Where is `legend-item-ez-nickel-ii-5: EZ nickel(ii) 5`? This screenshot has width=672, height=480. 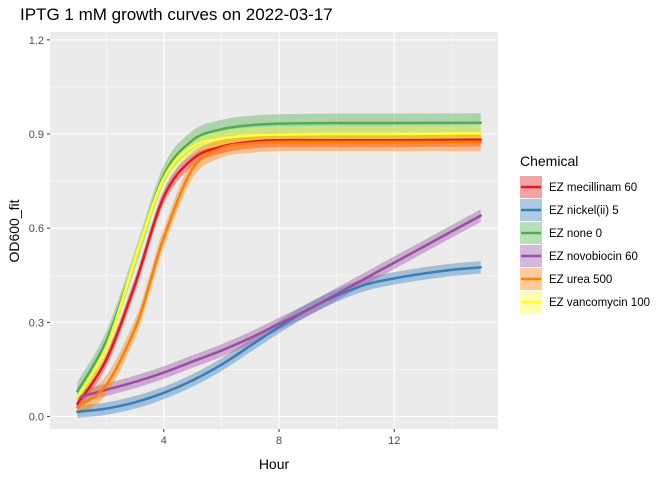
legend-item-ez-nickel-ii-5: EZ nickel(ii) 5 is located at coordinates (569, 210).